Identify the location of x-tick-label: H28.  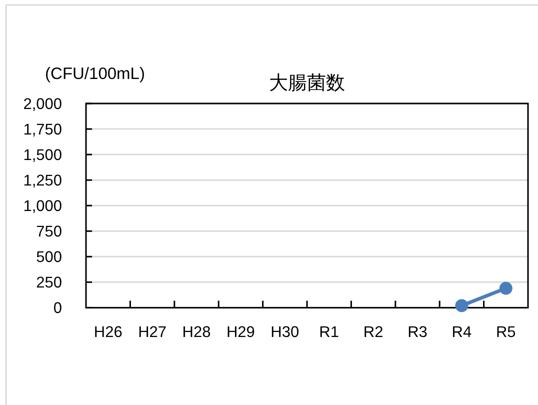
(196, 332).